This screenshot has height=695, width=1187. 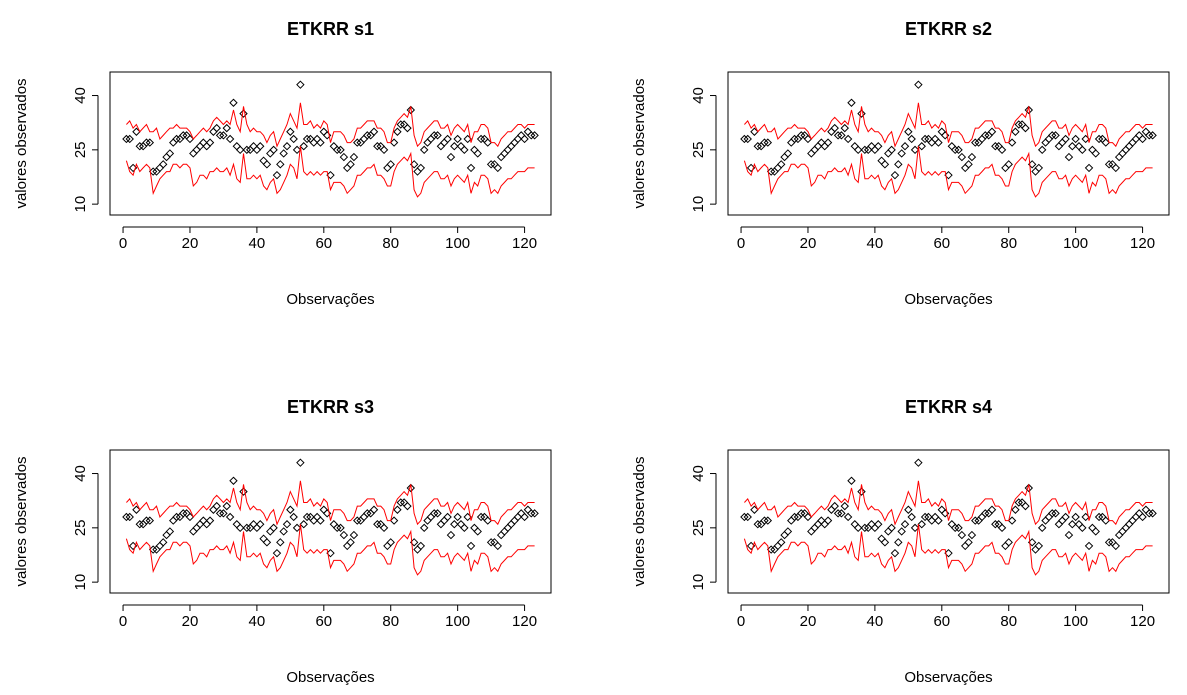 I want to click on x-tick-label: 60, so click(x=323, y=621).